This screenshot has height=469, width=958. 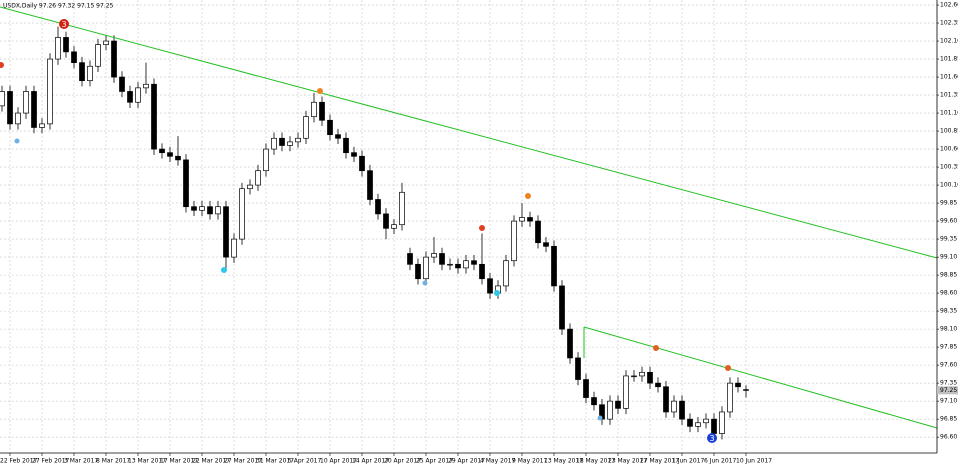 I want to click on y-tick-label: 100.60, so click(x=949, y=149).